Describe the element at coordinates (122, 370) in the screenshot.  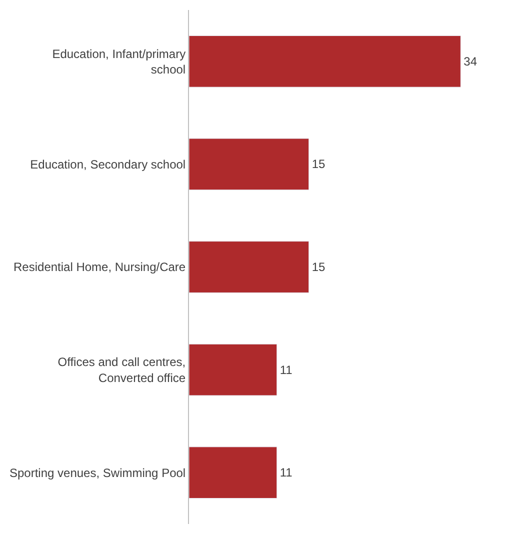
I see `y-tick-label: Offices and call centres, Converted office` at that location.